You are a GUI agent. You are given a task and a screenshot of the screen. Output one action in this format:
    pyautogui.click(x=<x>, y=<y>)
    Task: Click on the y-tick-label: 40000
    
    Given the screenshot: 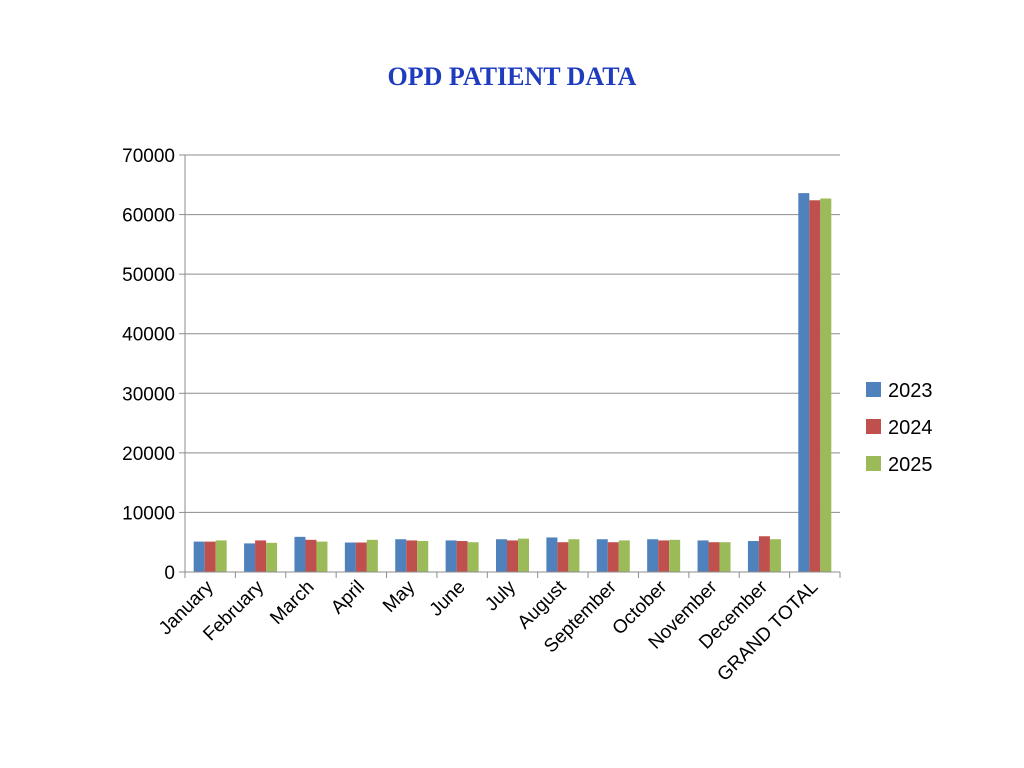 What is the action you would take?
    pyautogui.click(x=148, y=335)
    